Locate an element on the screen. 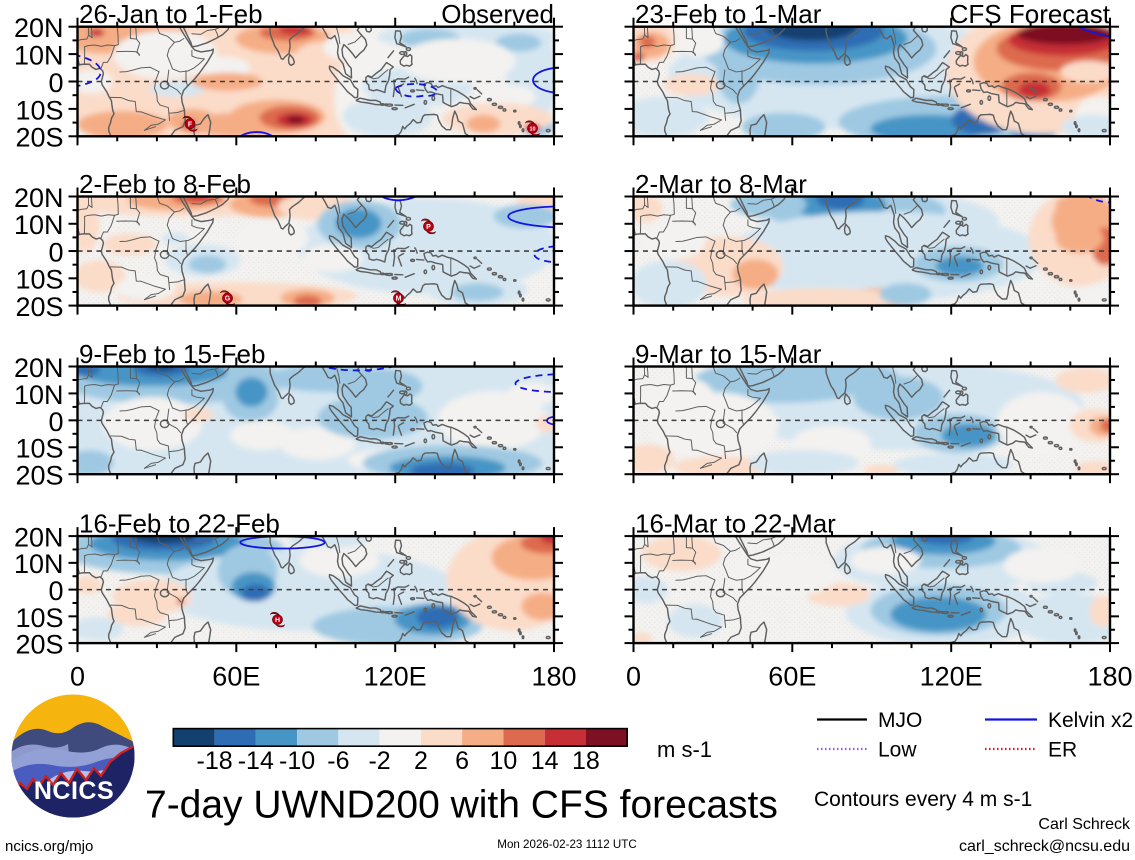  svg-text: Carl Schreck is located at coordinates (1084, 824).